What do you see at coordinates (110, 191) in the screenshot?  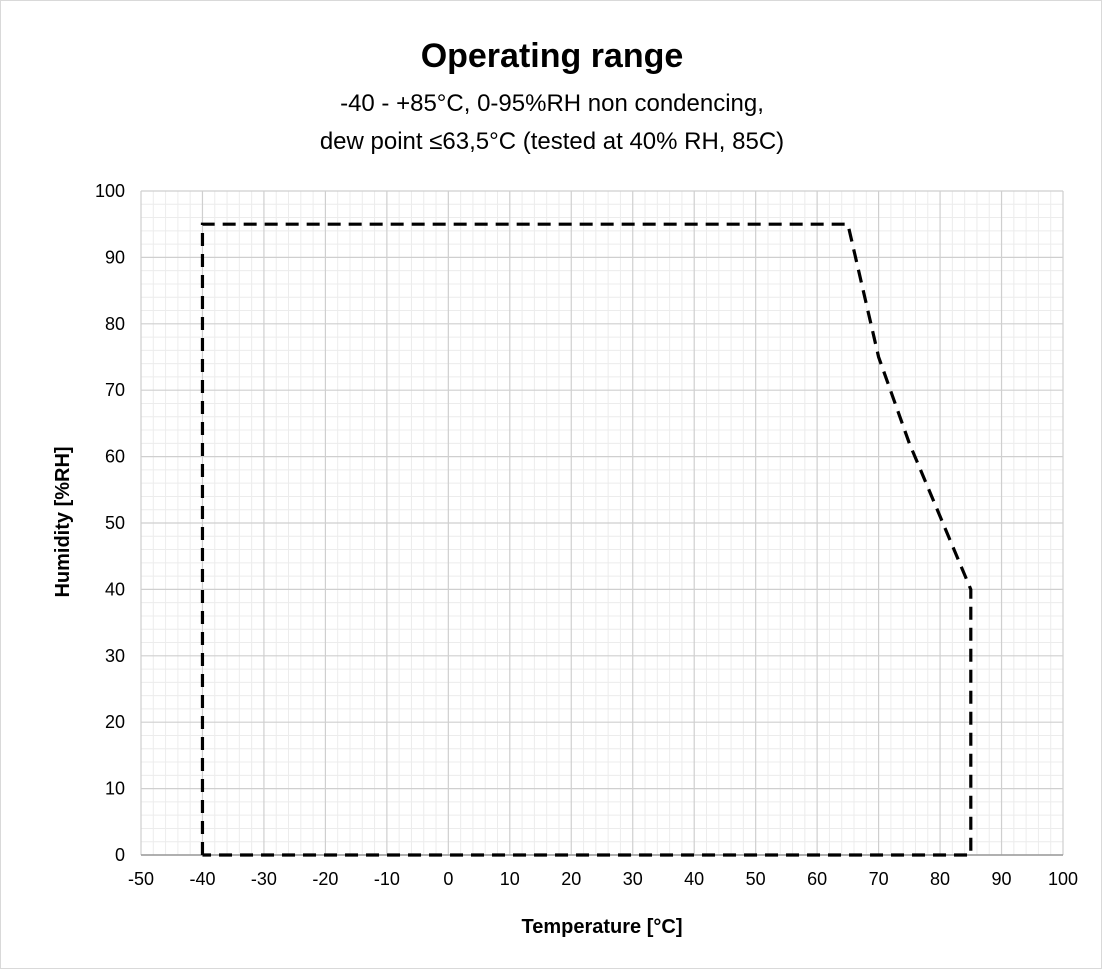 I see `y-tick-label: 100` at bounding box center [110, 191].